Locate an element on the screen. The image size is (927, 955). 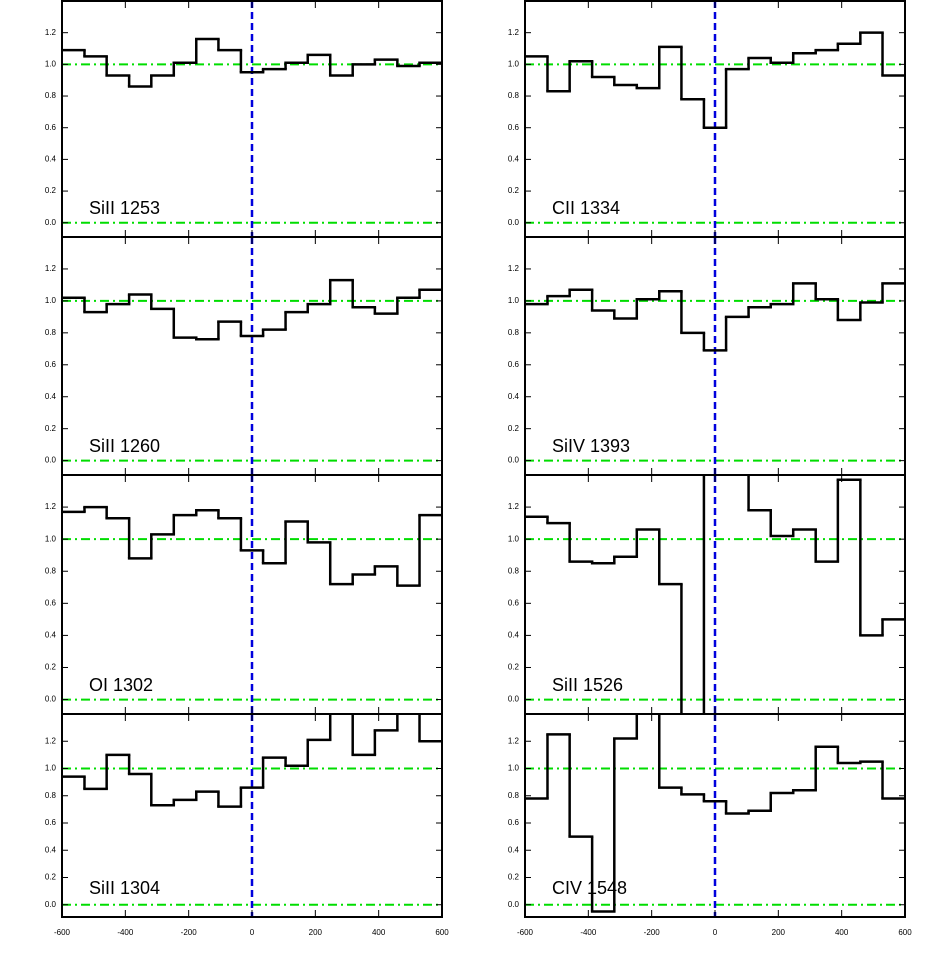
panel-label: SiII 1304 is located at coordinates (124, 888).